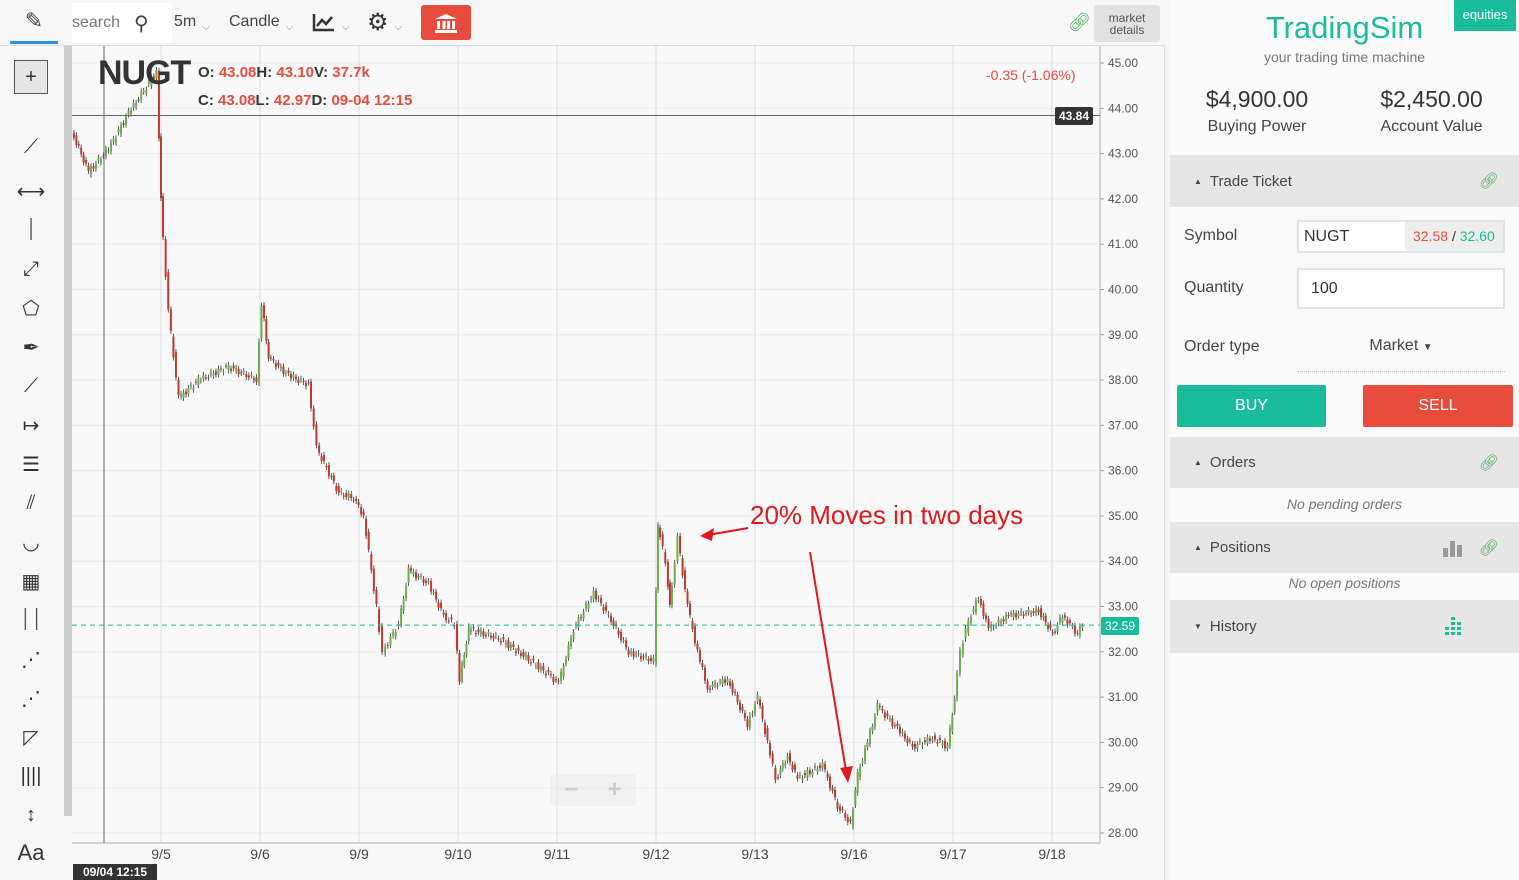 The height and width of the screenshot is (880, 1519). I want to click on order-type-dropdown: Market ▼, so click(1401, 350).